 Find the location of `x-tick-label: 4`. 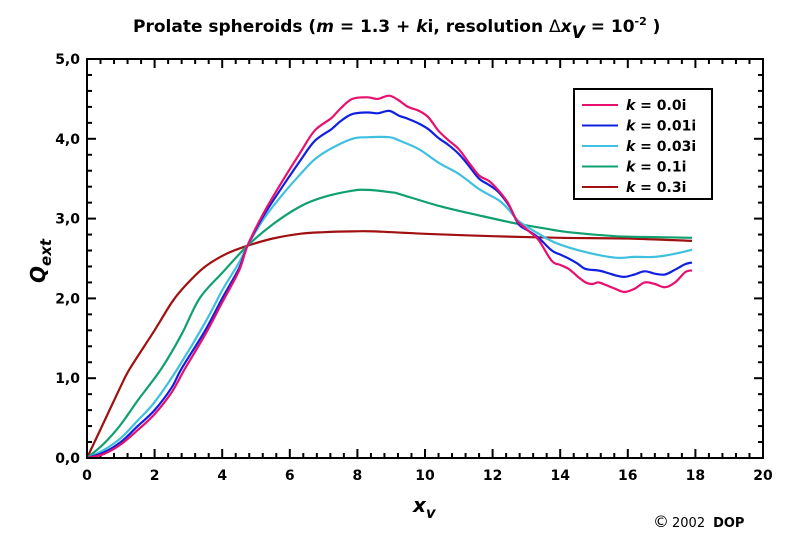

x-tick-label: 4 is located at coordinates (222, 476).